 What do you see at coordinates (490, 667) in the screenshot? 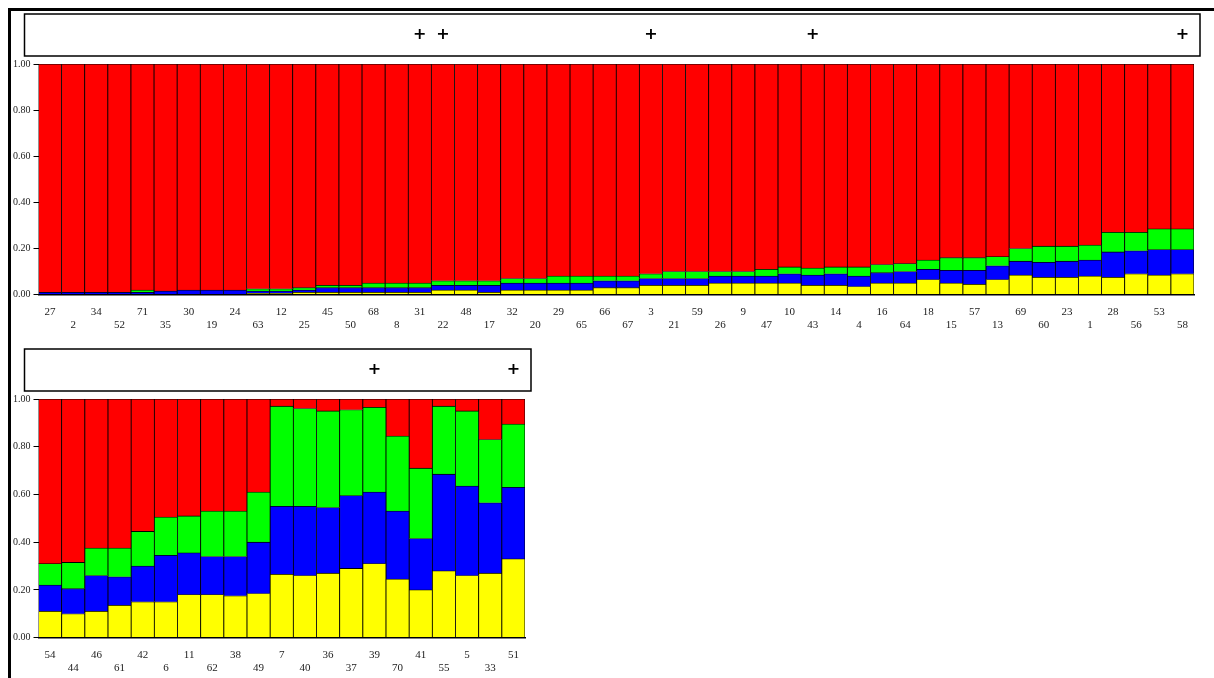
I see `x-tick-label: 33` at bounding box center [490, 667].